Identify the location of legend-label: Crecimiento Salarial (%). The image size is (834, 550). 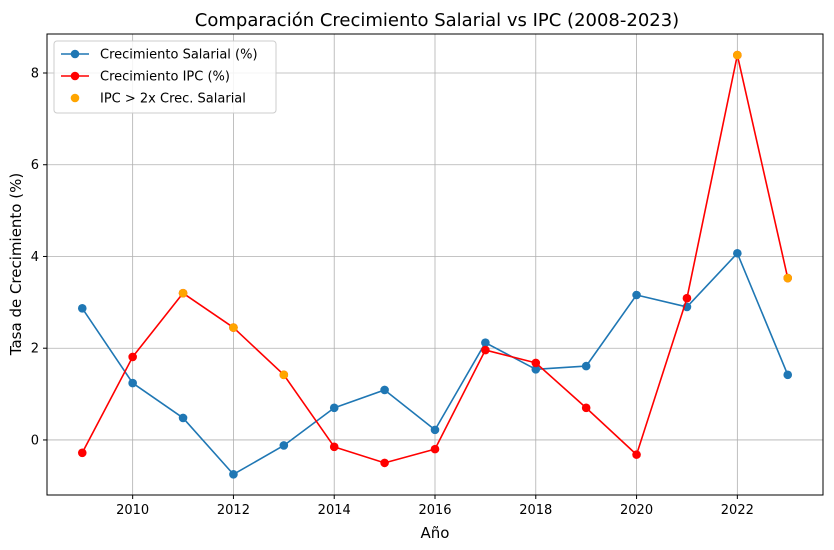
(179, 55).